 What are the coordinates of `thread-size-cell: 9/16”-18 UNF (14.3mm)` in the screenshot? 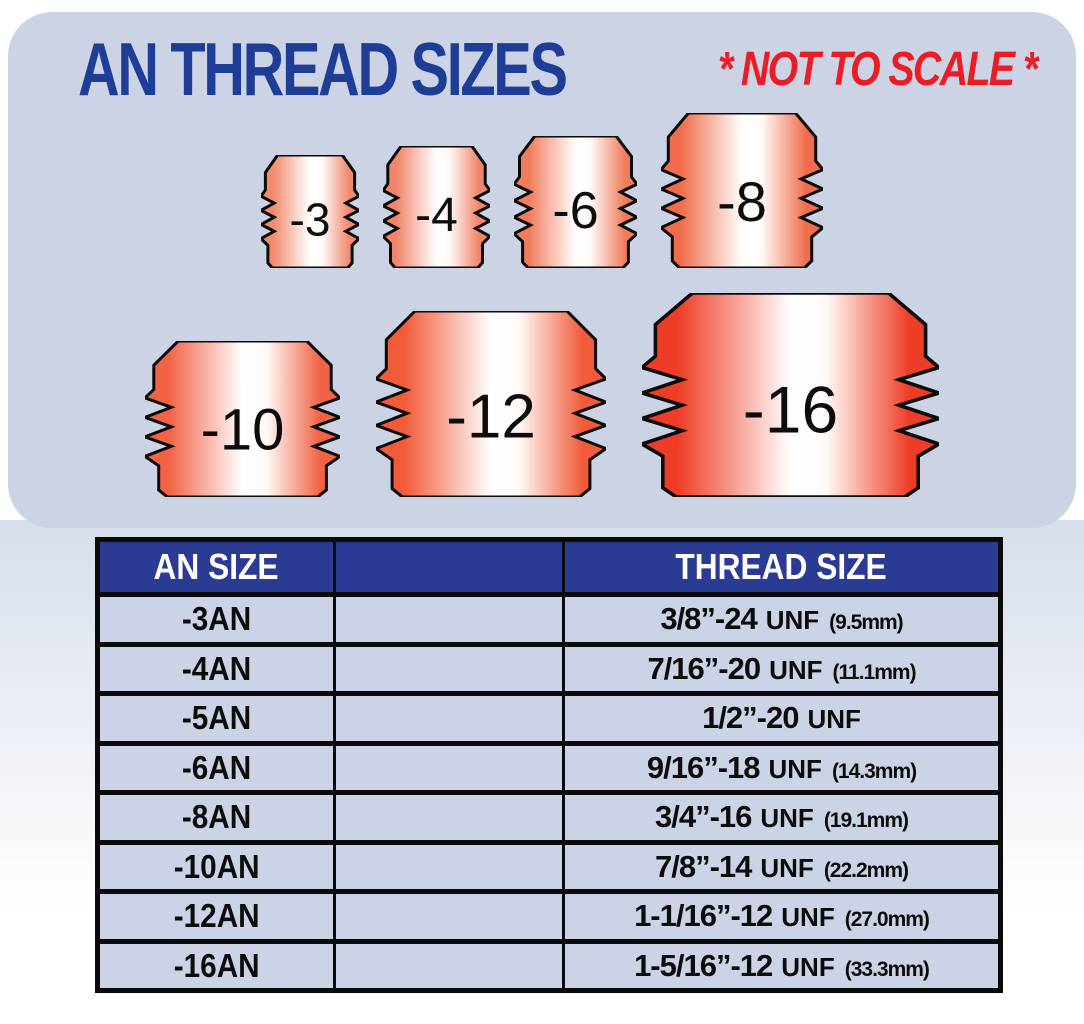 It's located at (782, 767).